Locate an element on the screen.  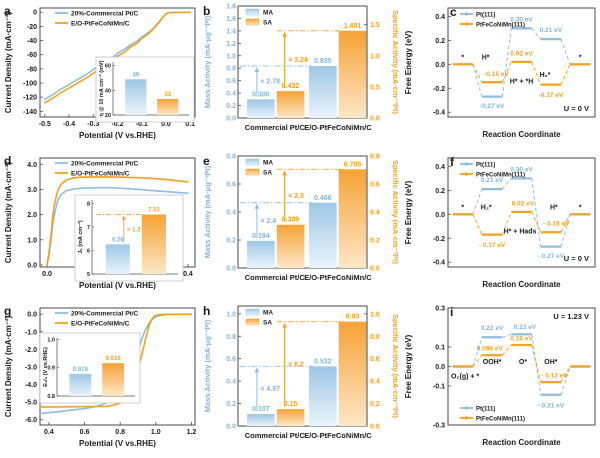
legend-label: E/O-PtFeCoNiMn/C is located at coordinates (100, 324).